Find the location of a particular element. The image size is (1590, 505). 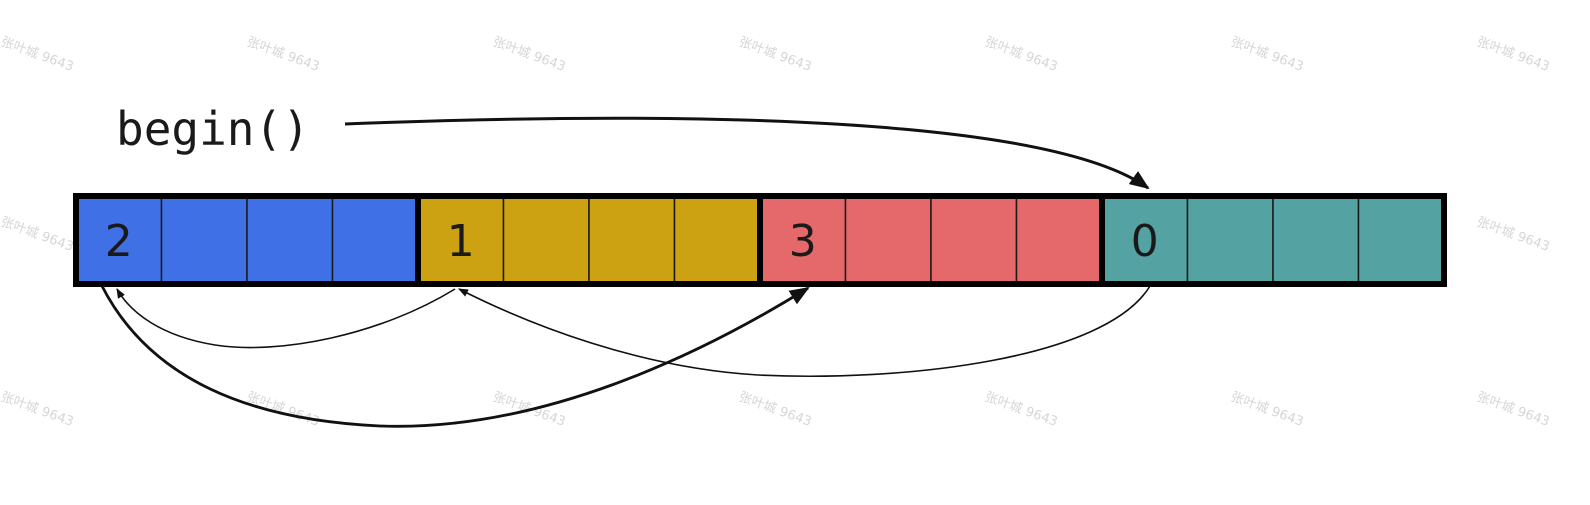

block-0-outline is located at coordinates (1273, 240).